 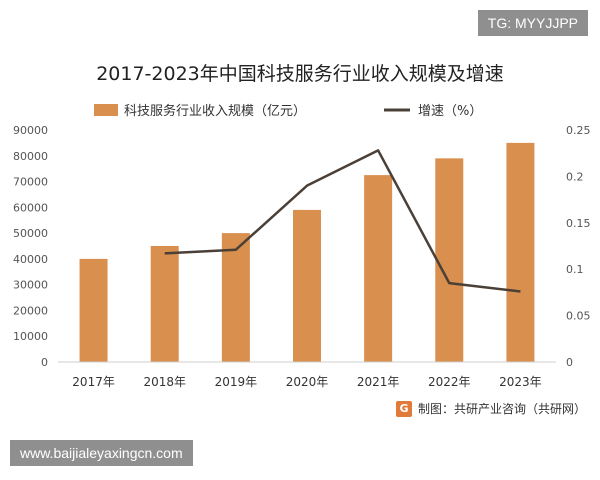 What do you see at coordinates (502, 409) in the screenshot?
I see `source-text: 制图：共研产业咨询（共研网）` at bounding box center [502, 409].